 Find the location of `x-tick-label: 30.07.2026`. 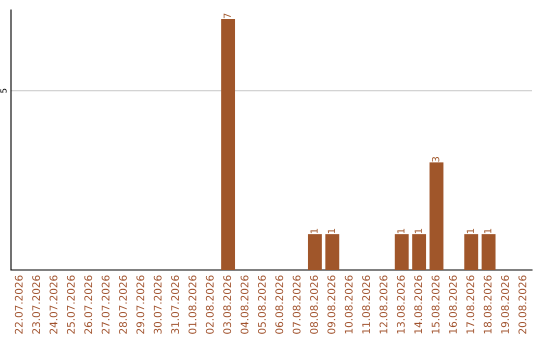

x-tick-label: 30.07.2026 is located at coordinates (158, 305).